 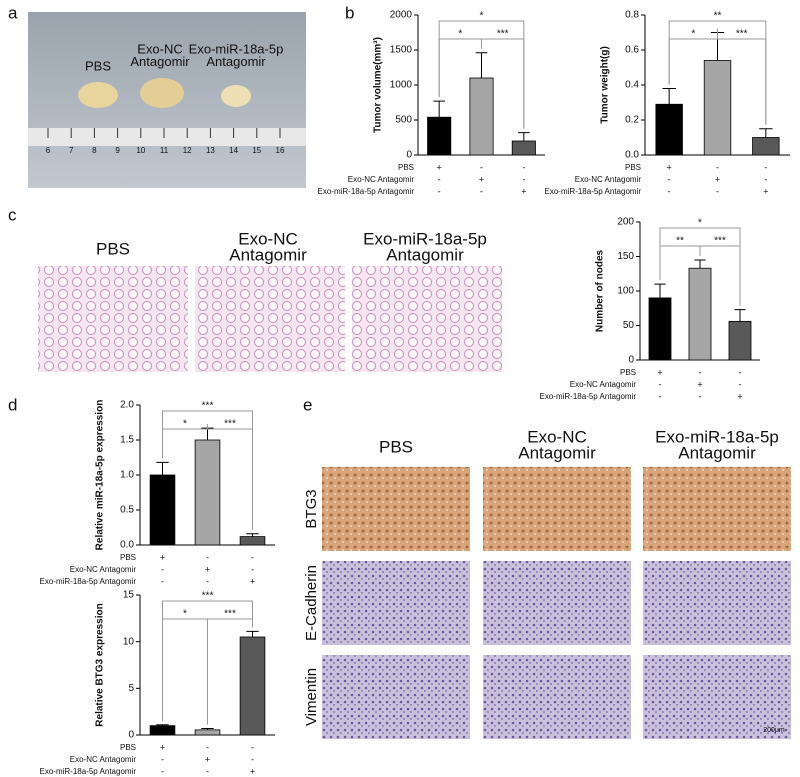 I want to click on y-tick-label: 50, so click(x=629, y=325).